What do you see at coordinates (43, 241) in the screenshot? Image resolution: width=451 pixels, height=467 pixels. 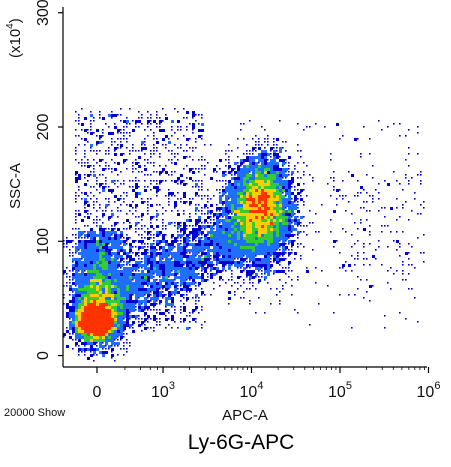 I see `y-tick-label: 100` at bounding box center [43, 241].